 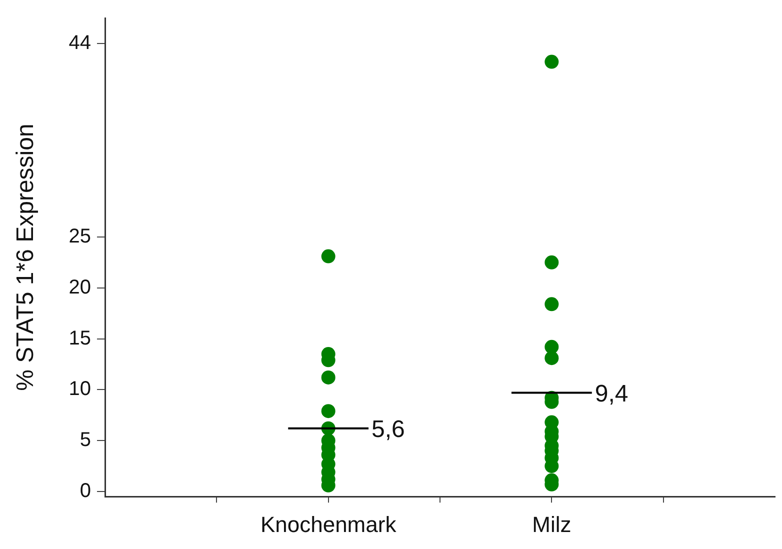 What do you see at coordinates (79, 338) in the screenshot?
I see `y-tick-label: 15` at bounding box center [79, 338].